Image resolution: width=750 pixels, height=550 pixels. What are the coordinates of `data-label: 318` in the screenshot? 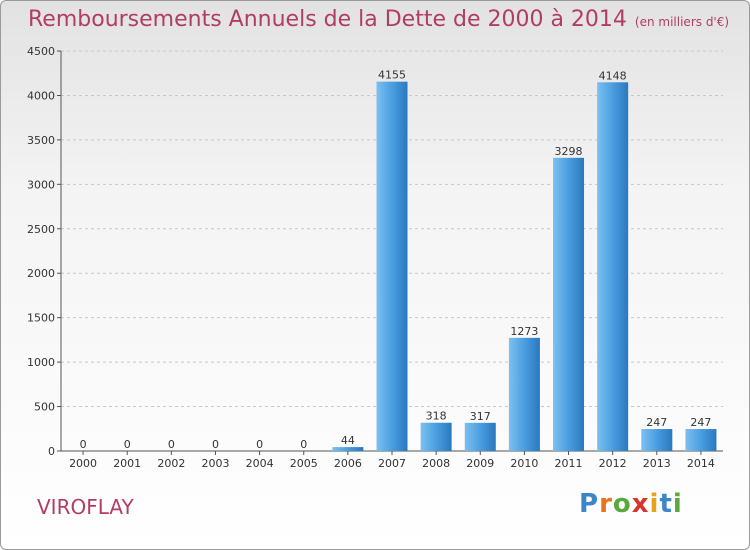 It's located at (436, 416).